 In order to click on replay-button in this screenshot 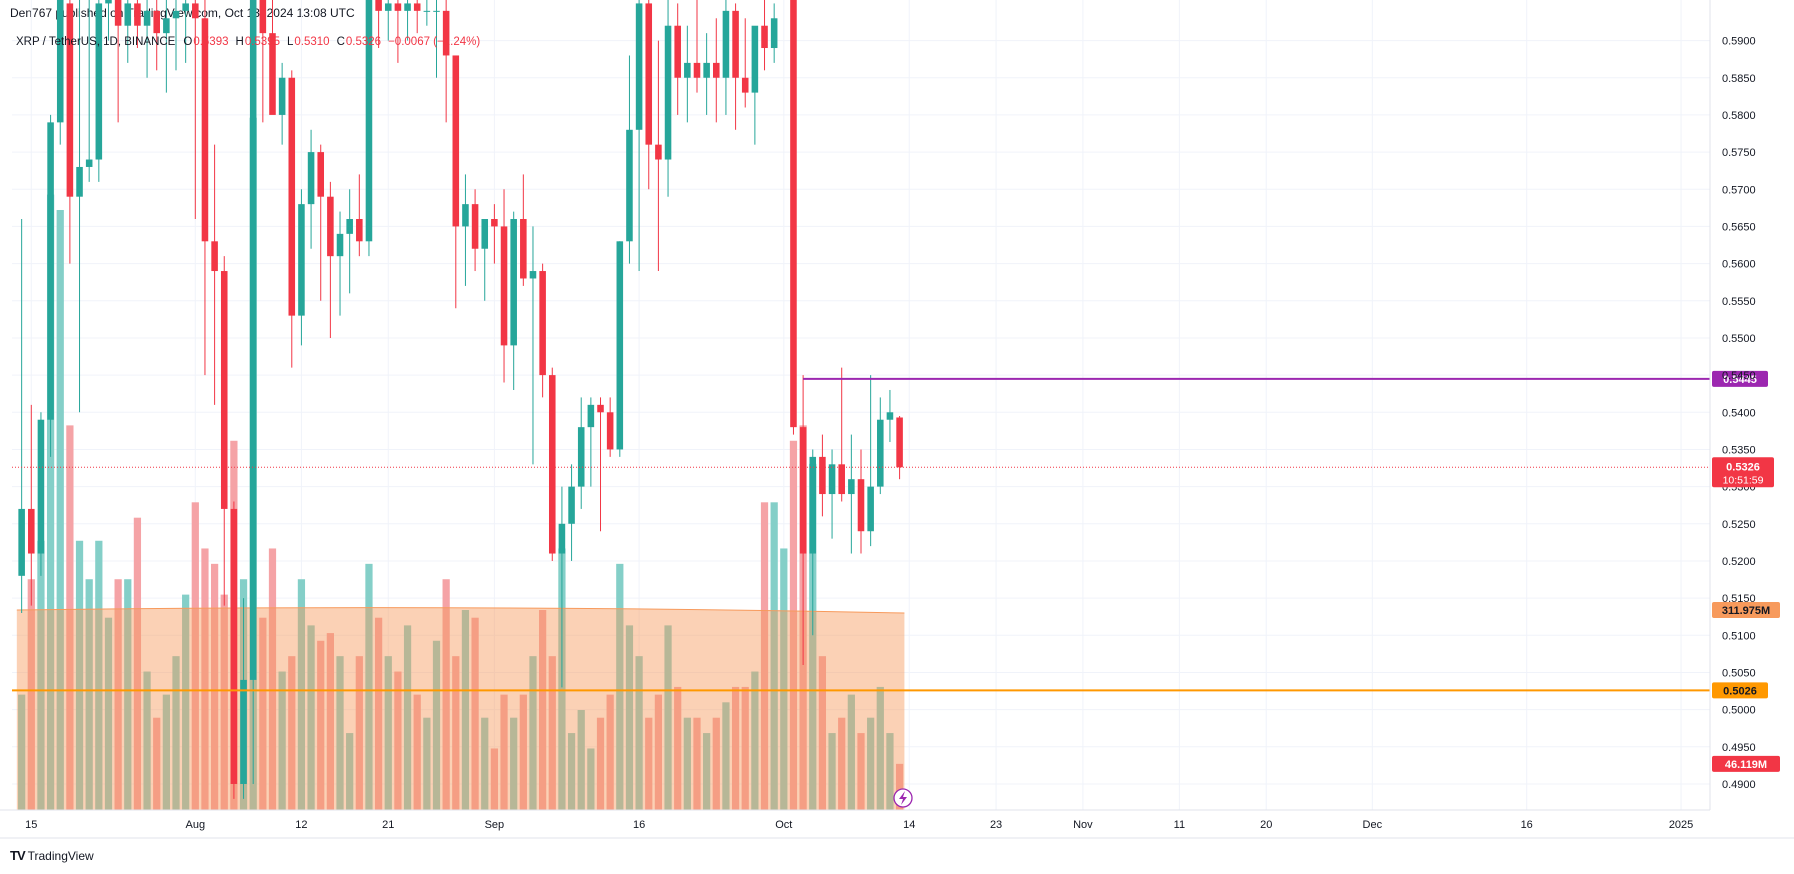, I will do `click(903, 798)`.